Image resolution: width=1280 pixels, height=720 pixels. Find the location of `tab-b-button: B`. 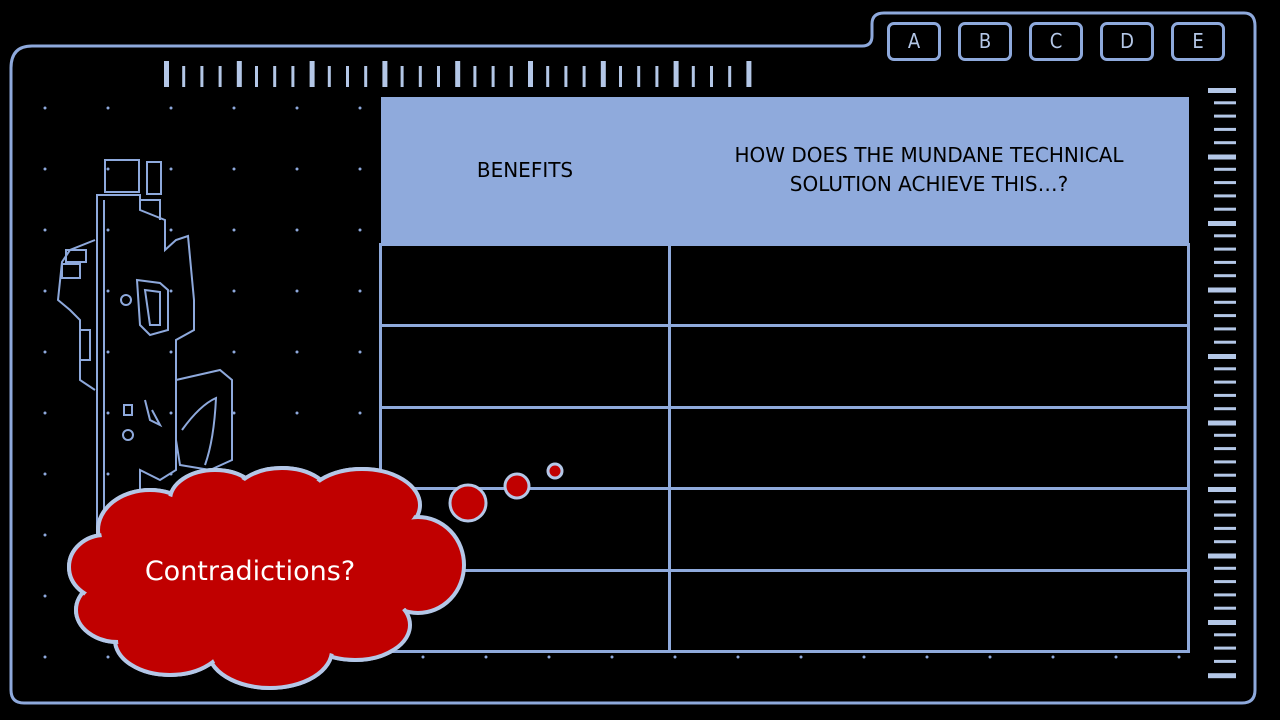

tab-b-button: B is located at coordinates (985, 41).